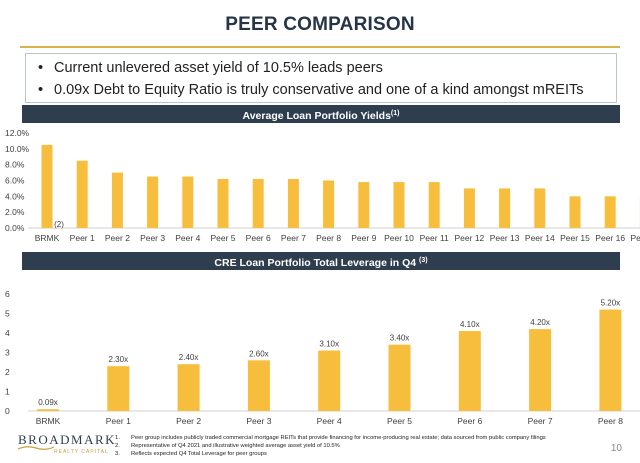 The height and width of the screenshot is (463, 640). Describe the element at coordinates (400, 338) in the screenshot. I see `leverage-data-label: 3.40x` at that location.